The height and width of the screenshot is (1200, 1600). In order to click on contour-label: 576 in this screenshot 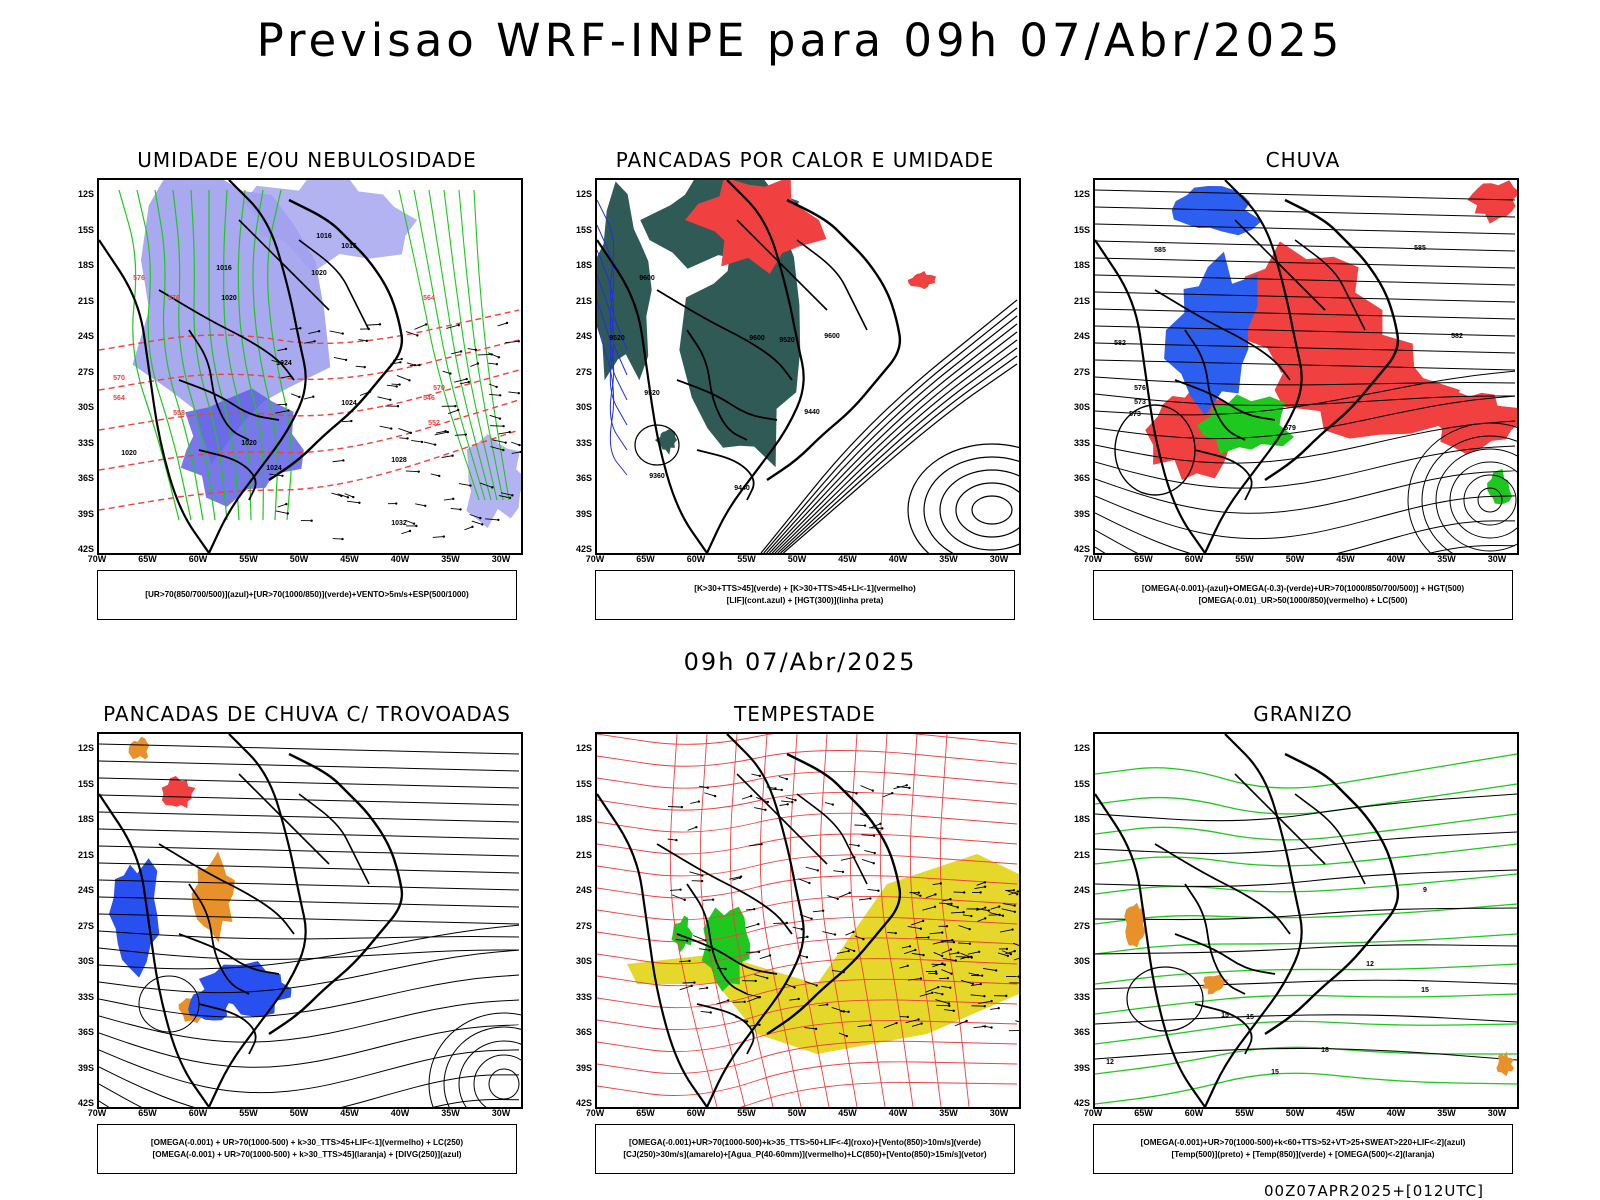, I will do `click(174, 298)`.